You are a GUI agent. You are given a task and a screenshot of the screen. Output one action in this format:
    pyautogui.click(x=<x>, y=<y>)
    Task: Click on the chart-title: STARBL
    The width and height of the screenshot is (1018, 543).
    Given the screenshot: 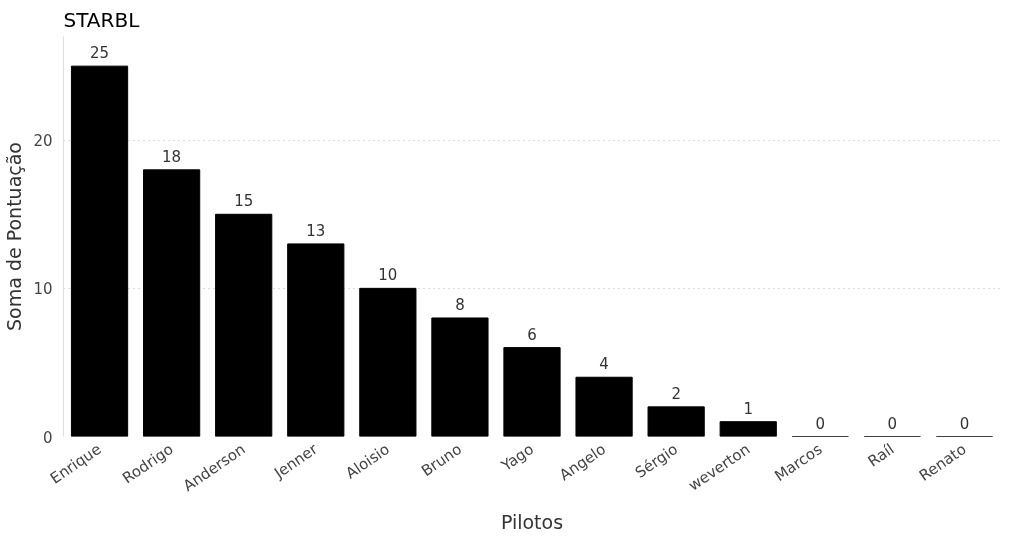 What is the action you would take?
    pyautogui.click(x=102, y=19)
    